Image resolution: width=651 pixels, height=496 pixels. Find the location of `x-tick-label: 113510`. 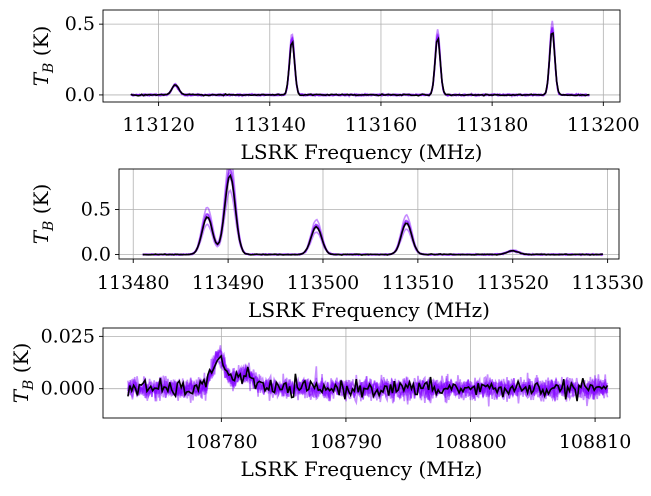

x-tick-label: 113510 is located at coordinates (418, 283).